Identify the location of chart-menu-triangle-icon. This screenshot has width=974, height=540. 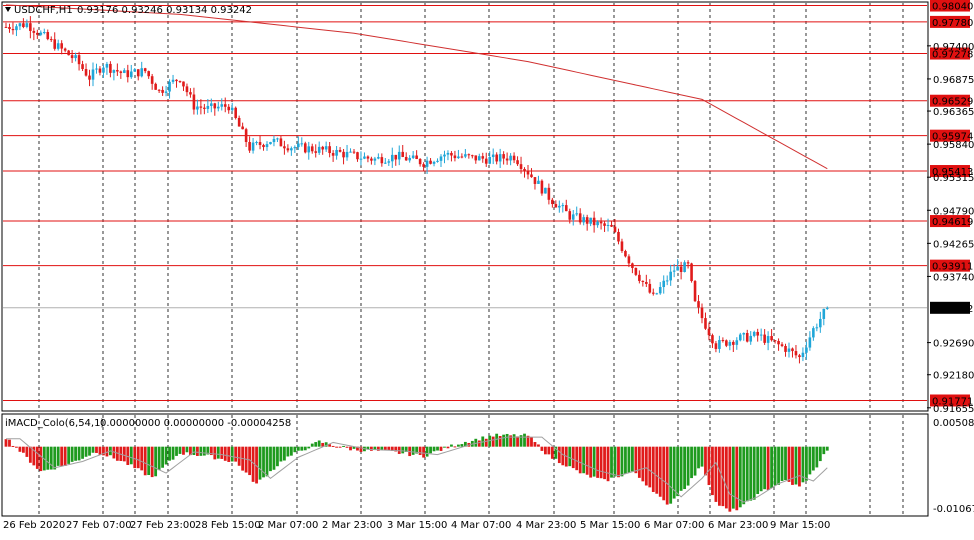
(8, 9).